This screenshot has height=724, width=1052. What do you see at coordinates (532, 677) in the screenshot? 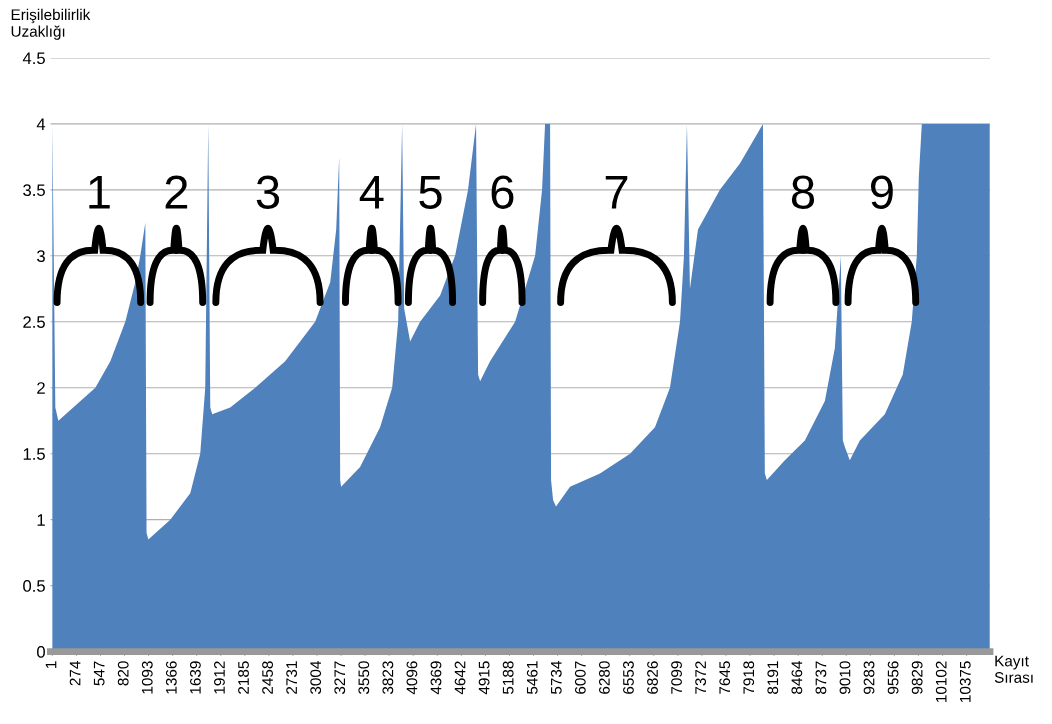
I see `x-tick-label: 5461` at bounding box center [532, 677].